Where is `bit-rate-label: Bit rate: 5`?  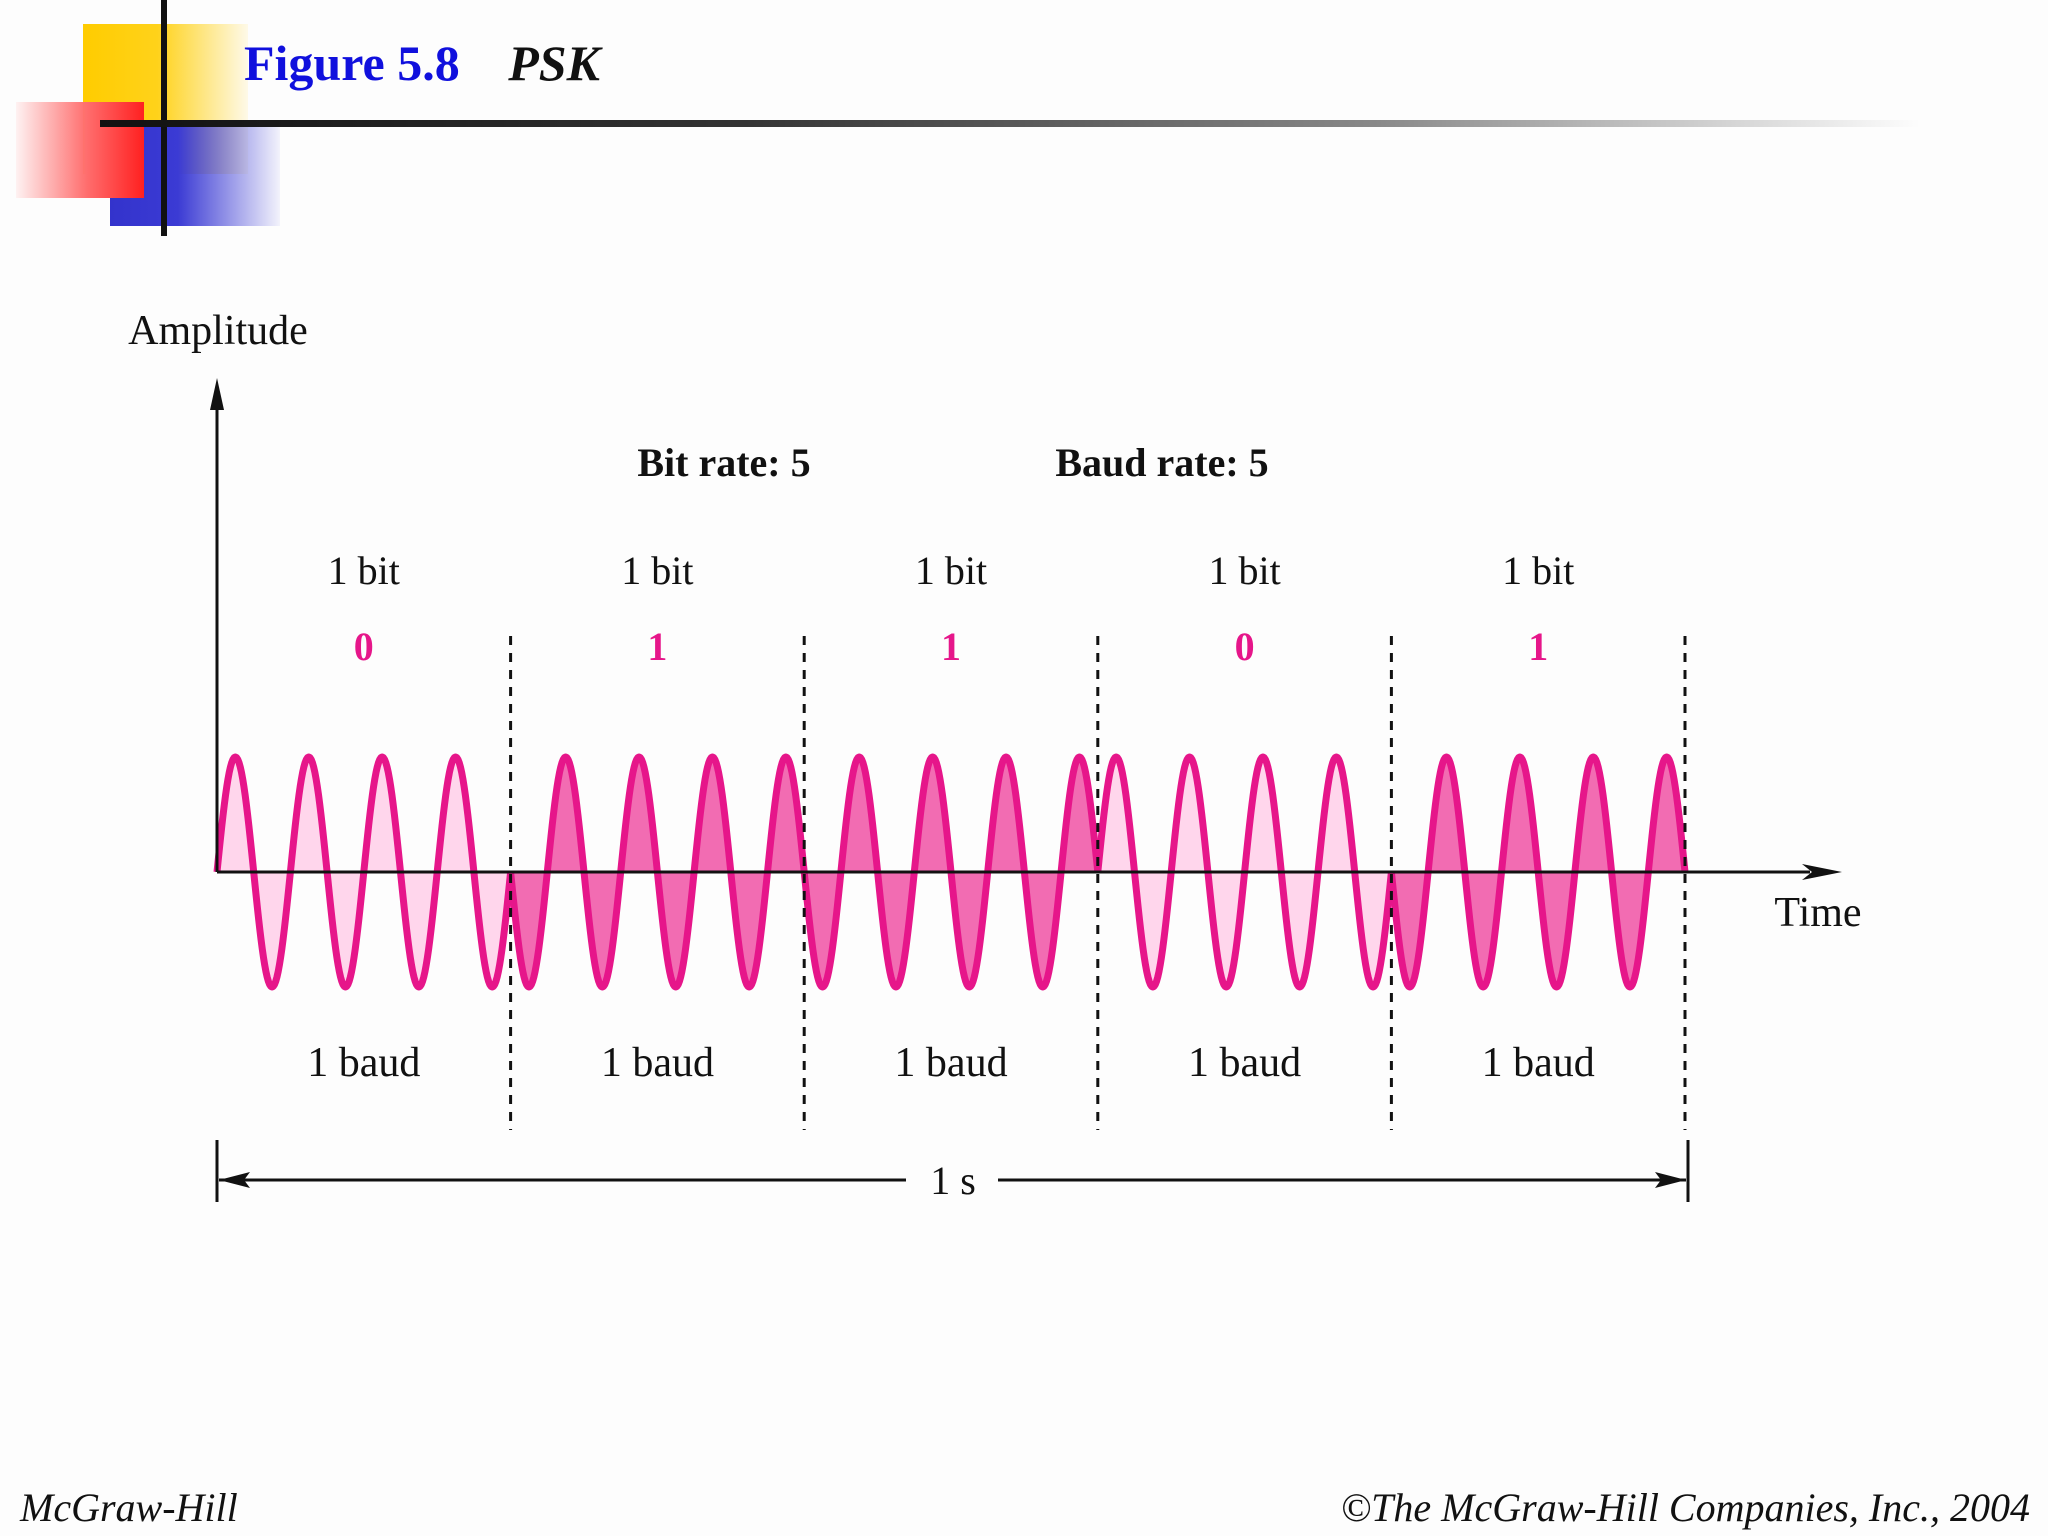 bit-rate-label: Bit rate: 5 is located at coordinates (723, 462).